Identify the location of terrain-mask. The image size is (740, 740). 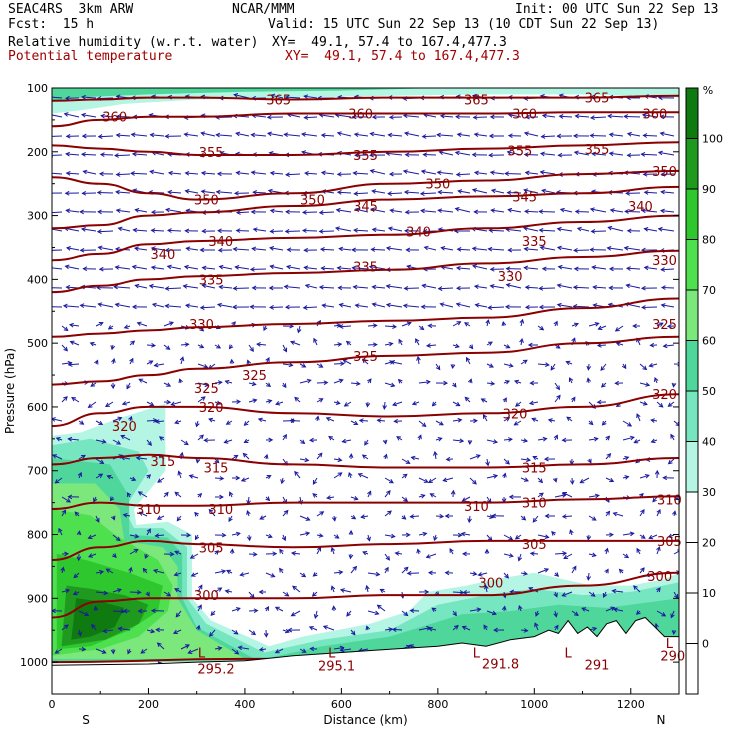
(365, 655).